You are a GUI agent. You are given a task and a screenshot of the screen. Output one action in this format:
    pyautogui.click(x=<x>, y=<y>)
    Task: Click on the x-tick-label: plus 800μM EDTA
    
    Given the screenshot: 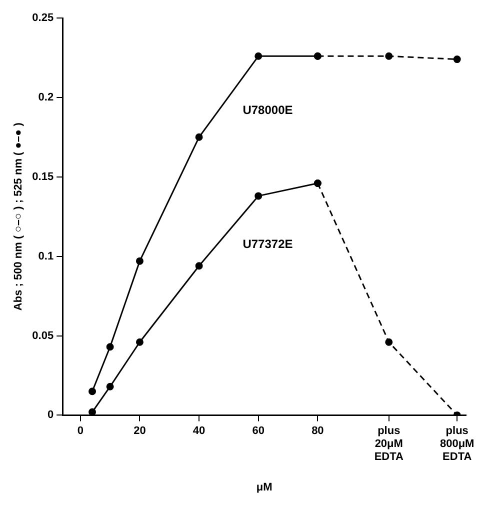 What is the action you would take?
    pyautogui.click(x=457, y=444)
    